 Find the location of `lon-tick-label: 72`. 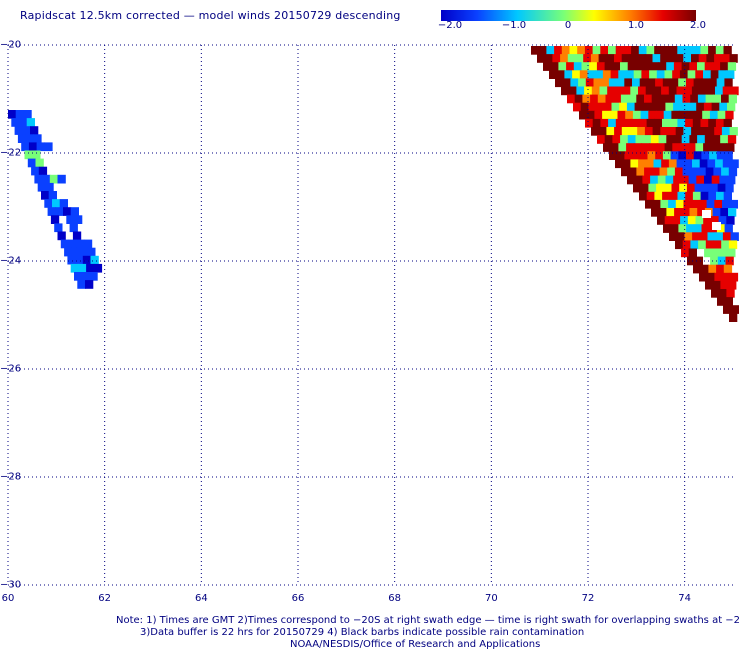

lon-tick-label: 72 is located at coordinates (588, 598).